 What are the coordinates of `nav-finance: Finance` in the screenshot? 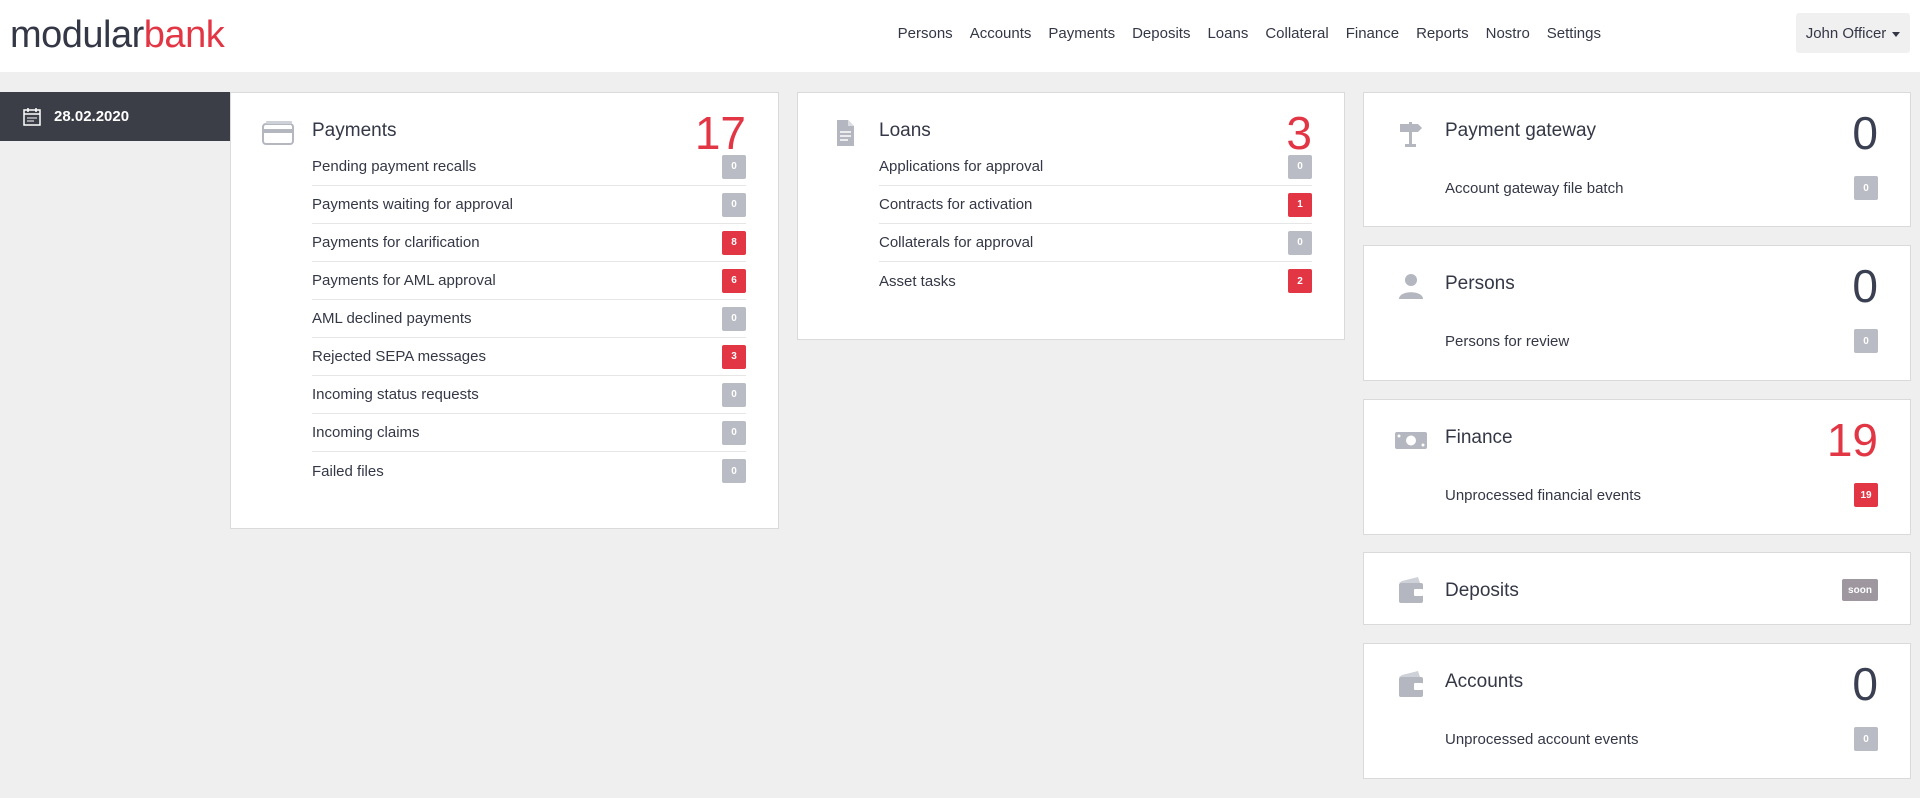 It's located at (1372, 33).